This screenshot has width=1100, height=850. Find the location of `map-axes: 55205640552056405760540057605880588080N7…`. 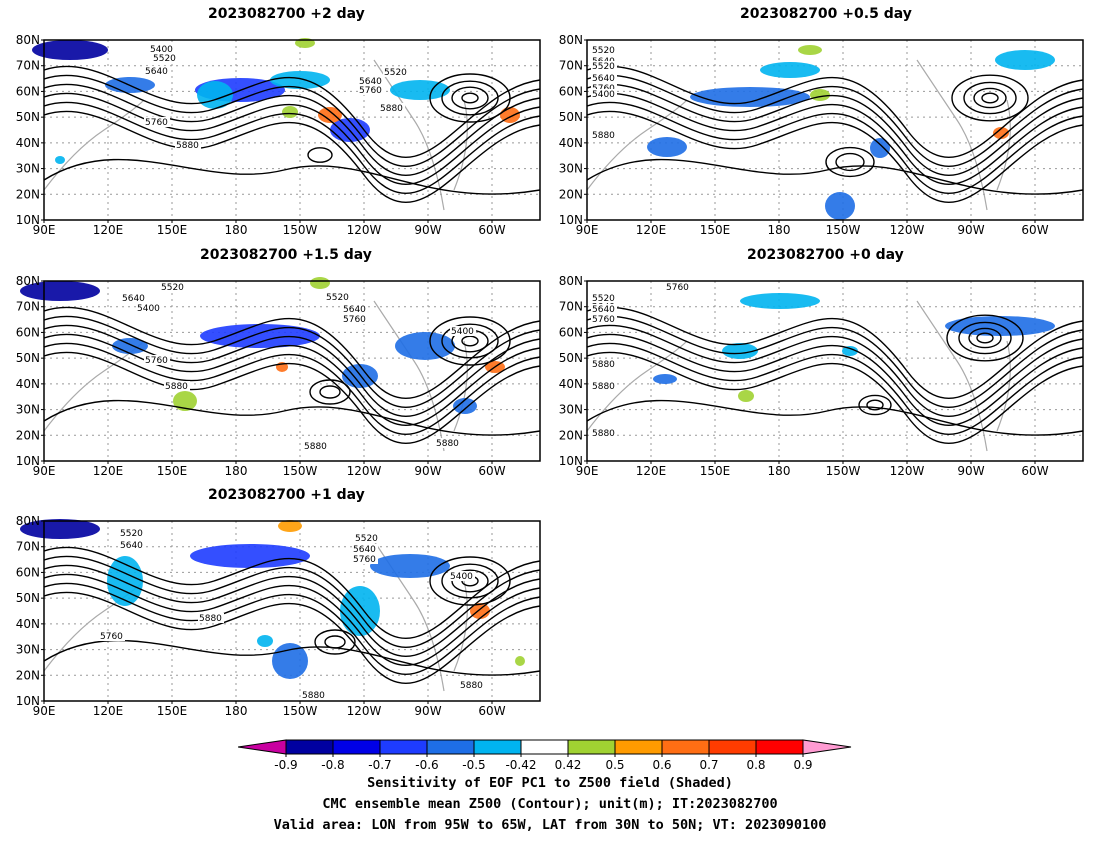

map-axes: 55205640552056405760540057605880588080N7… is located at coordinates (821, 135).